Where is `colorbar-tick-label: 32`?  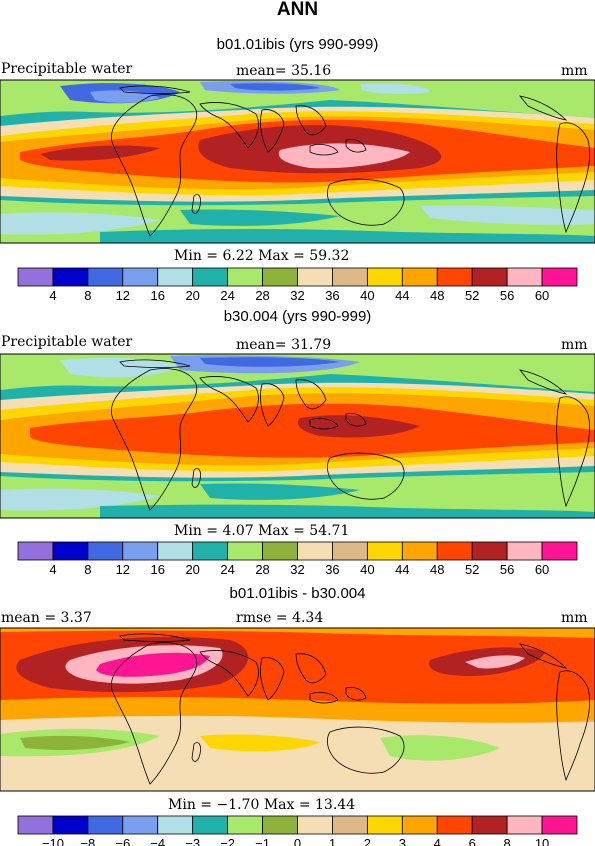 colorbar-tick-label: 32 is located at coordinates (297, 295).